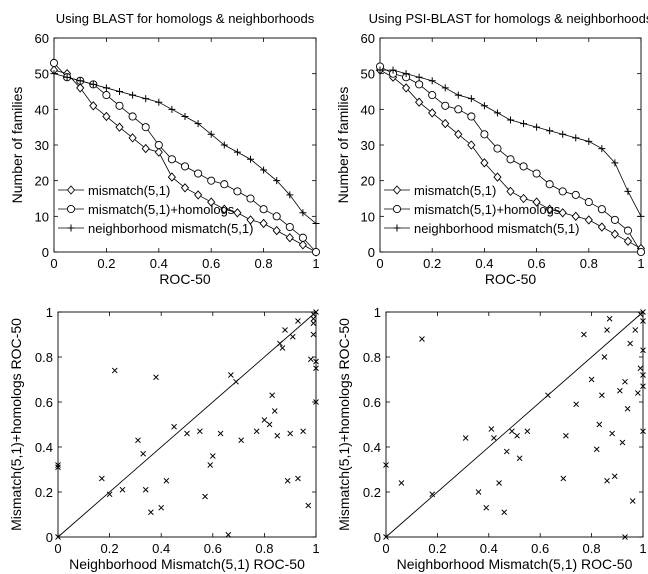 The width and height of the screenshot is (648, 574). I want to click on y-tick-label: 0.8, so click(372, 357).